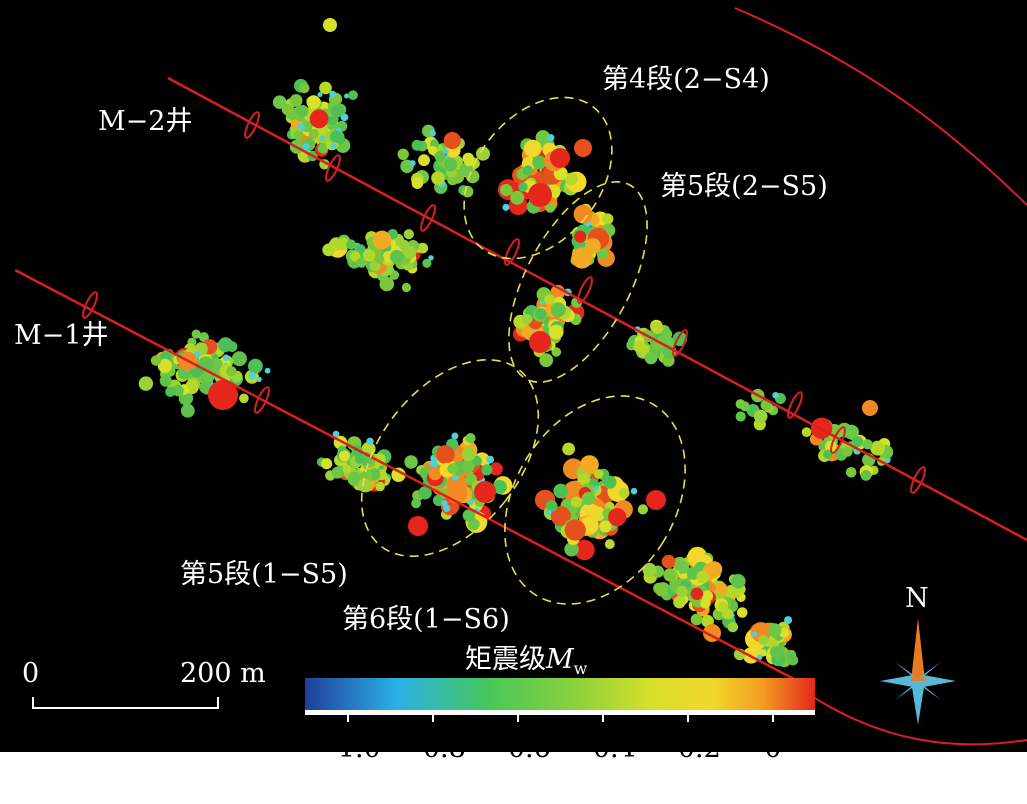 The image size is (1027, 804). What do you see at coordinates (513, 776) in the screenshot?
I see `tick-strip` at bounding box center [513, 776].